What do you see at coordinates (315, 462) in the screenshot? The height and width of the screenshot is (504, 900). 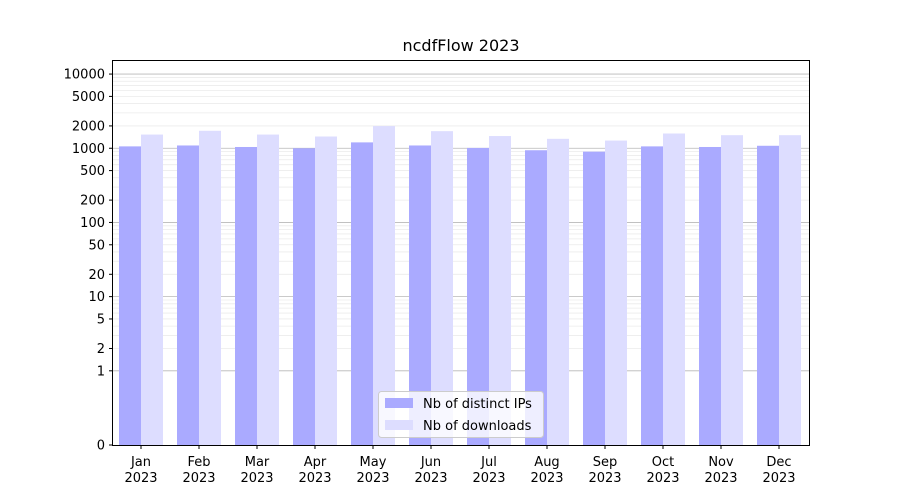 I see `x-tick-label-month: Apr` at bounding box center [315, 462].